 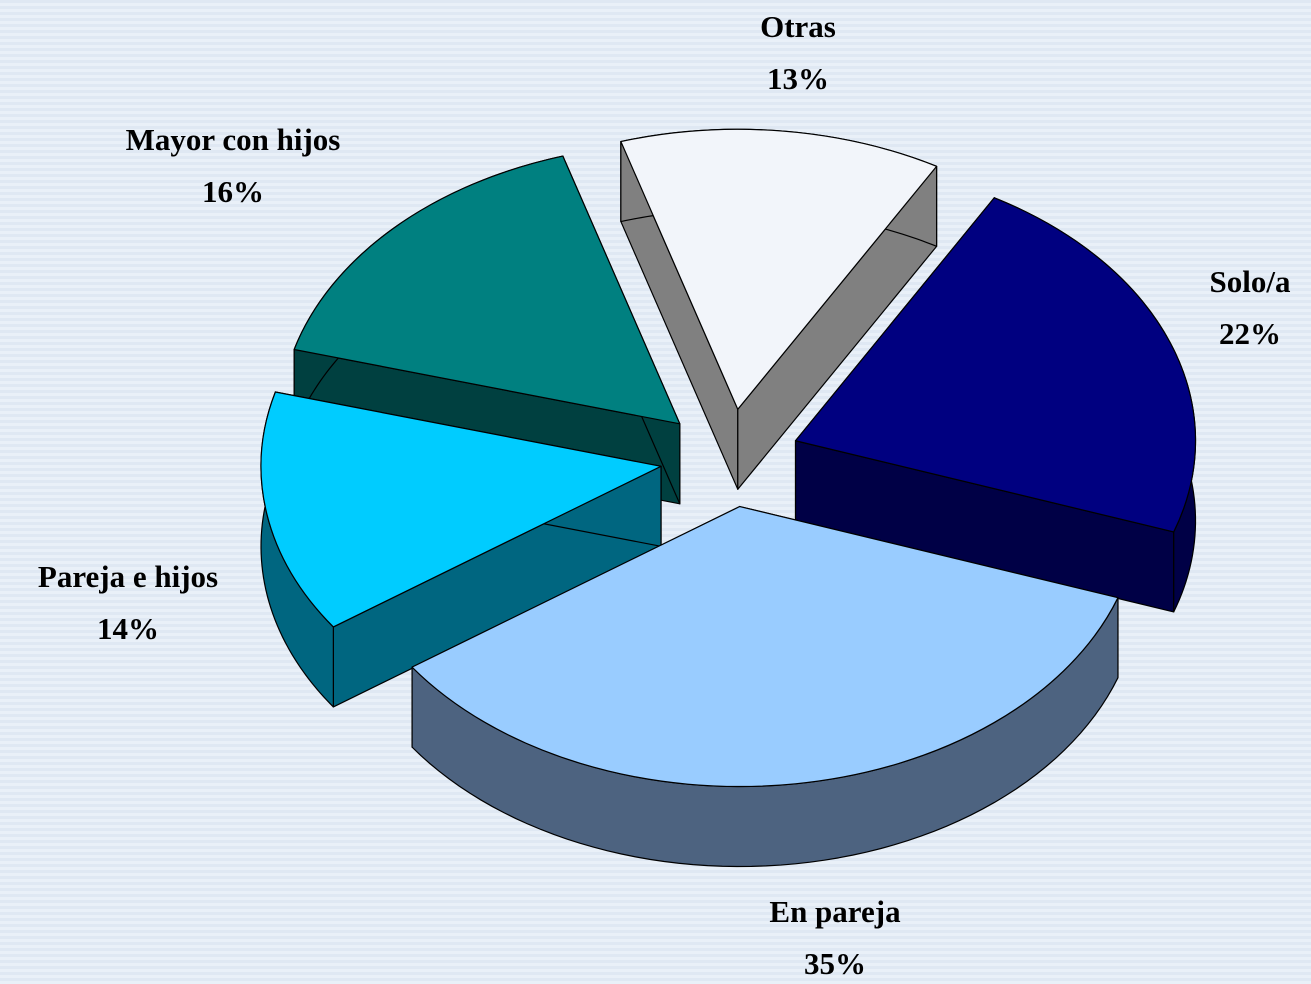 I want to click on slice-value-label: 22%, so click(x=1250, y=333).